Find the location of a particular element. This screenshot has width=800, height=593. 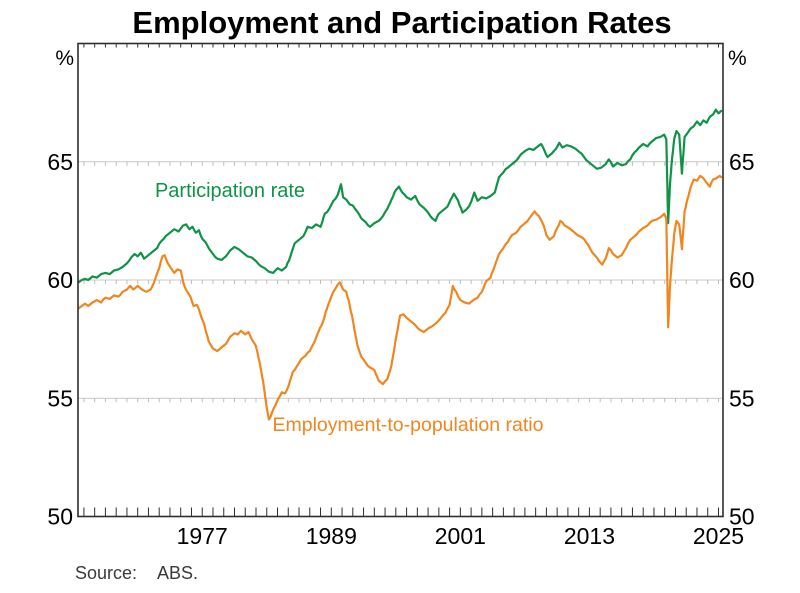

x-axis-label-1989: 1989 is located at coordinates (331, 536).